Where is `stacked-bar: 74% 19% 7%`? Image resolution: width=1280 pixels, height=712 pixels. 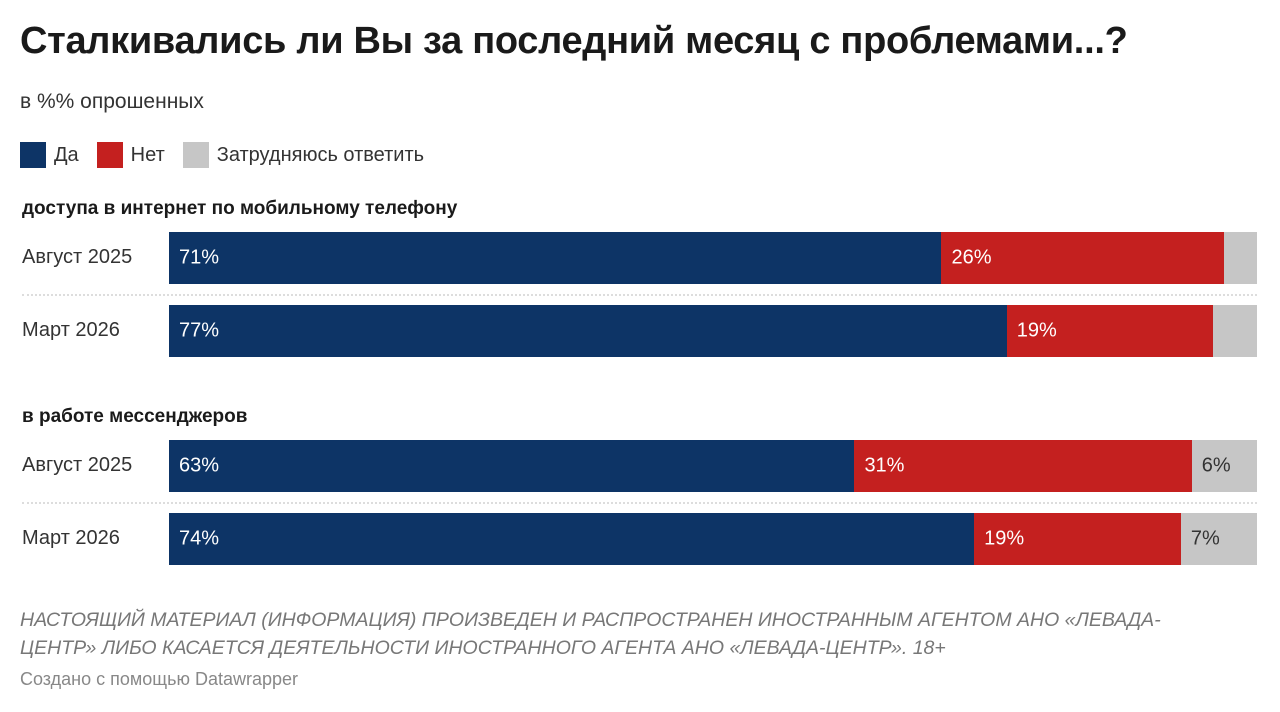 stacked-bar: 74% 19% 7% is located at coordinates (713, 539).